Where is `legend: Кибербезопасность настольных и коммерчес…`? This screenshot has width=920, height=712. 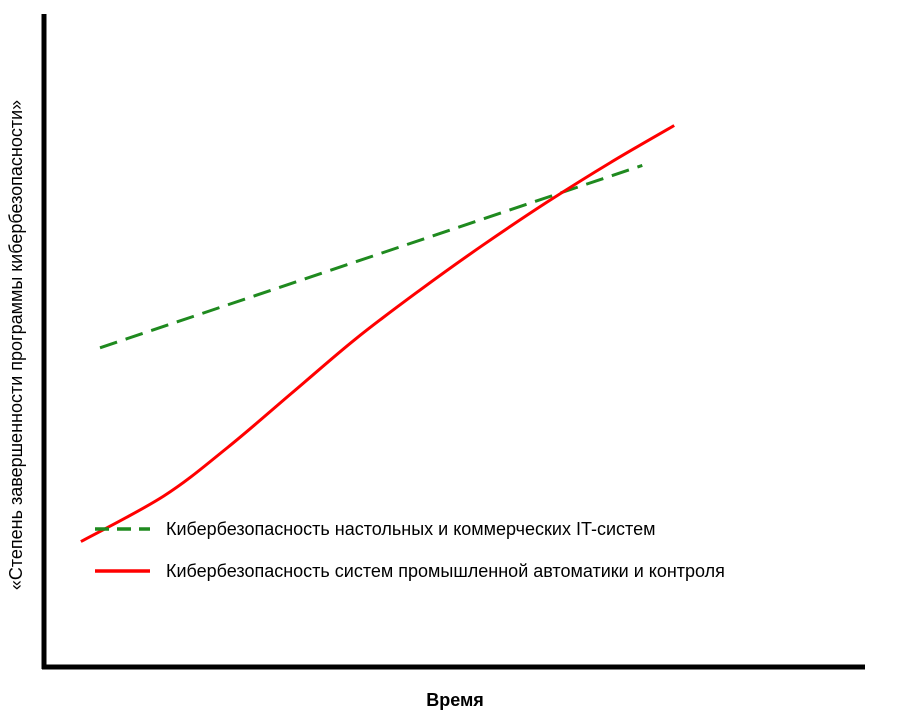
legend: Кибербезопасность настольных и коммерчес… is located at coordinates (410, 550).